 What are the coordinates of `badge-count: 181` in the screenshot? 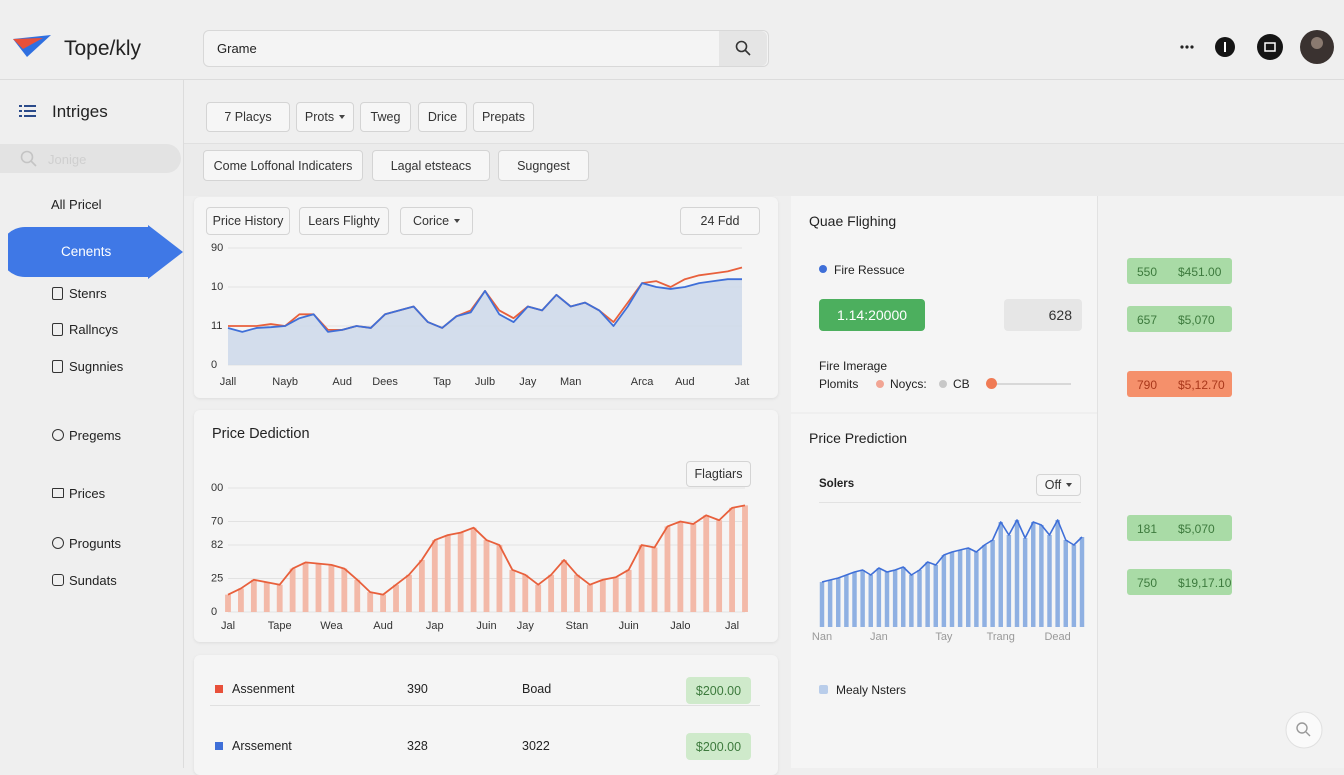 It's located at (1147, 529).